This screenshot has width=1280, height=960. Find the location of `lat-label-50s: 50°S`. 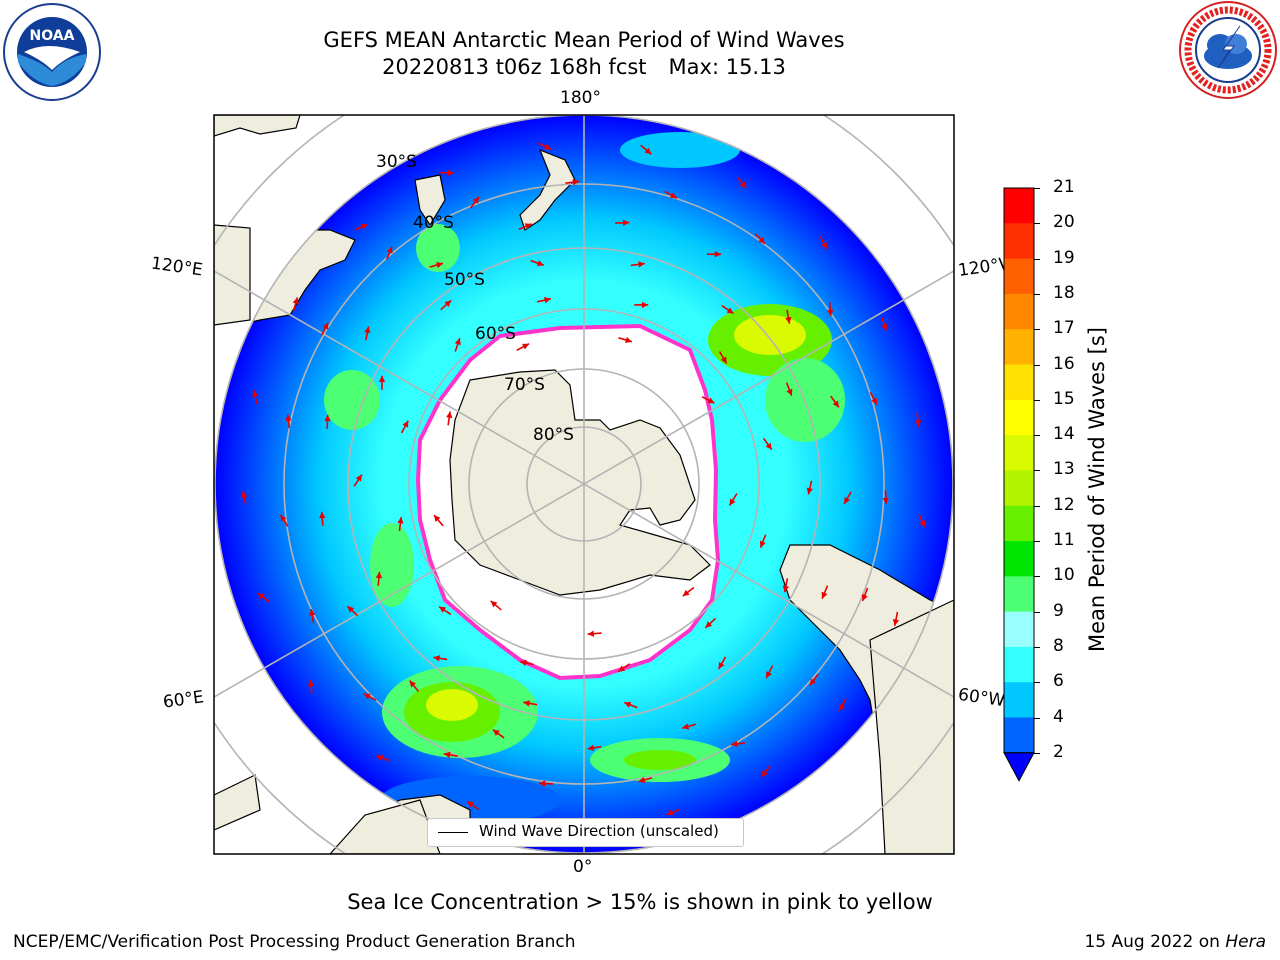

lat-label-50s: 50°S is located at coordinates (464, 280).